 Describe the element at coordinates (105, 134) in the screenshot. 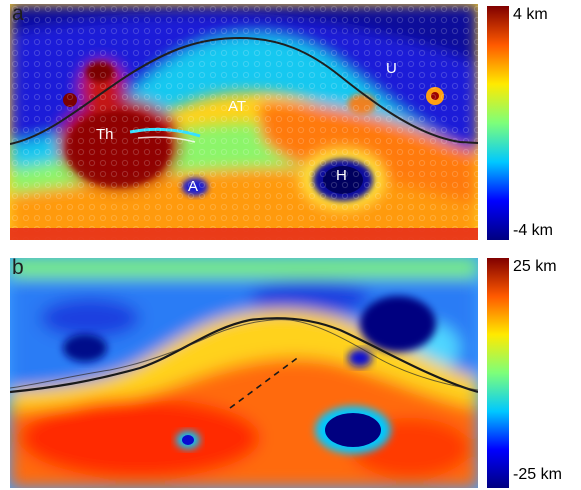

I see `region-label-tharsis: Th` at that location.